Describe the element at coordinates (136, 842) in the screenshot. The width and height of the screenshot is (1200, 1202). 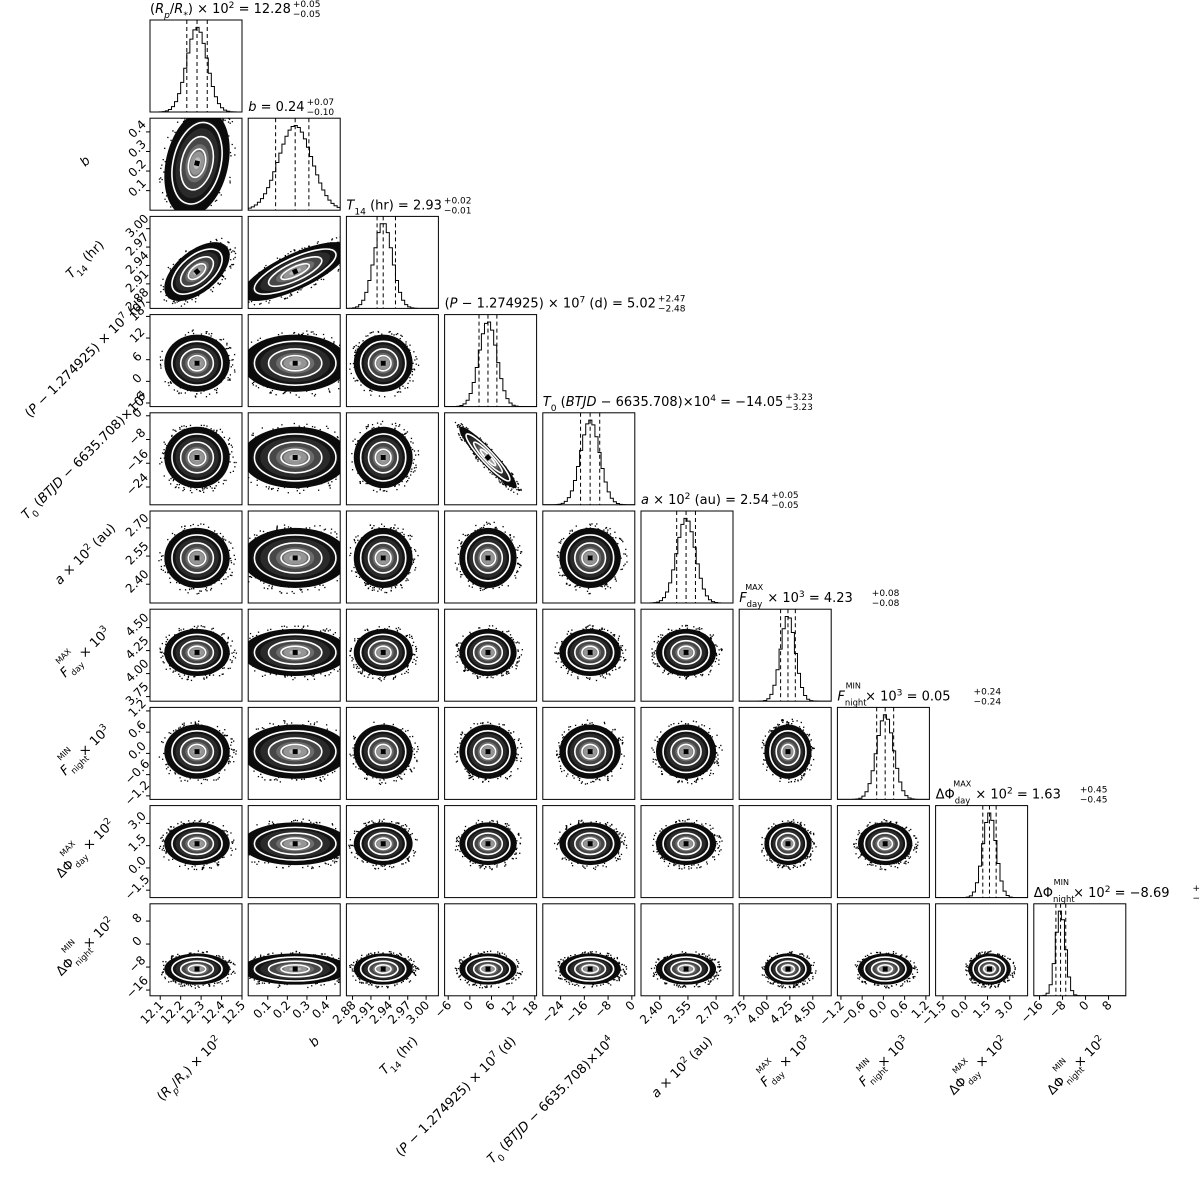
I see `y-tick-label: 1.5` at that location.